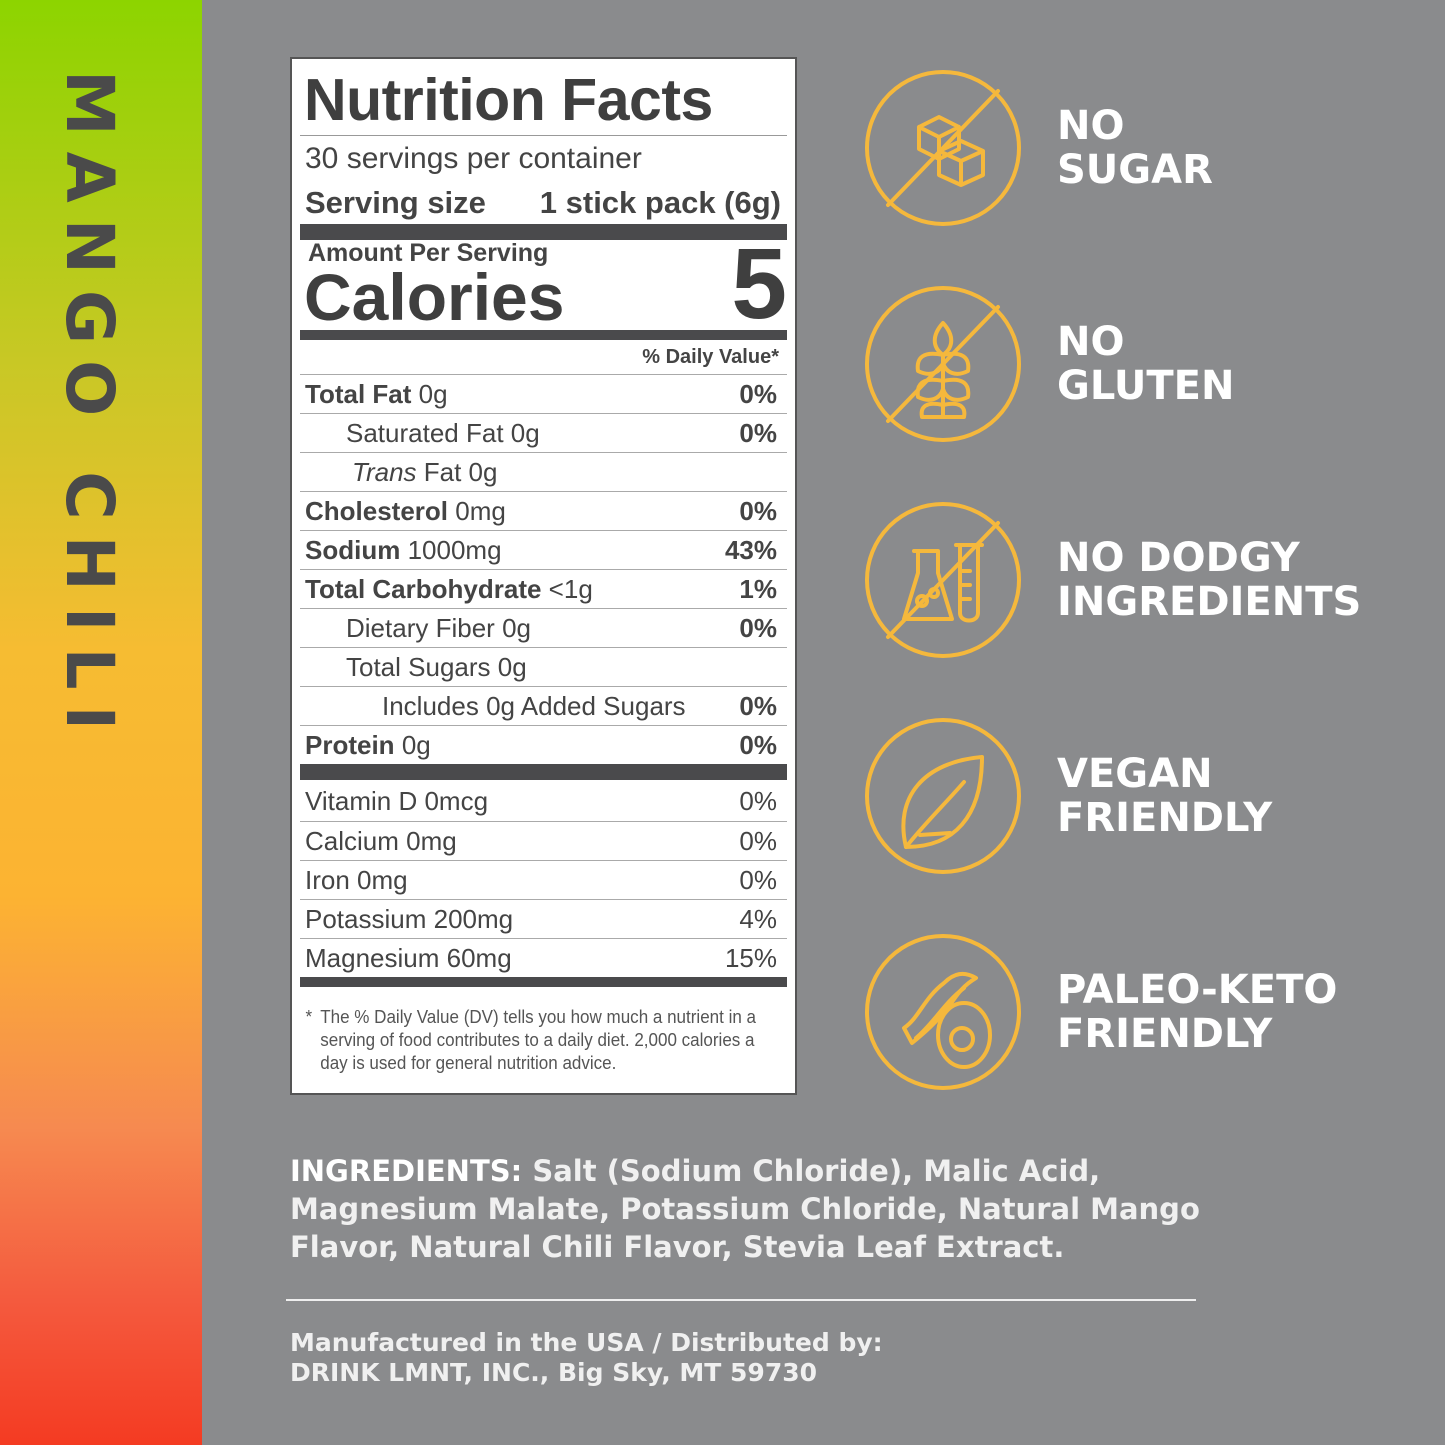  What do you see at coordinates (758, 589) in the screenshot?
I see `nutrient-daily-value: 1%` at bounding box center [758, 589].